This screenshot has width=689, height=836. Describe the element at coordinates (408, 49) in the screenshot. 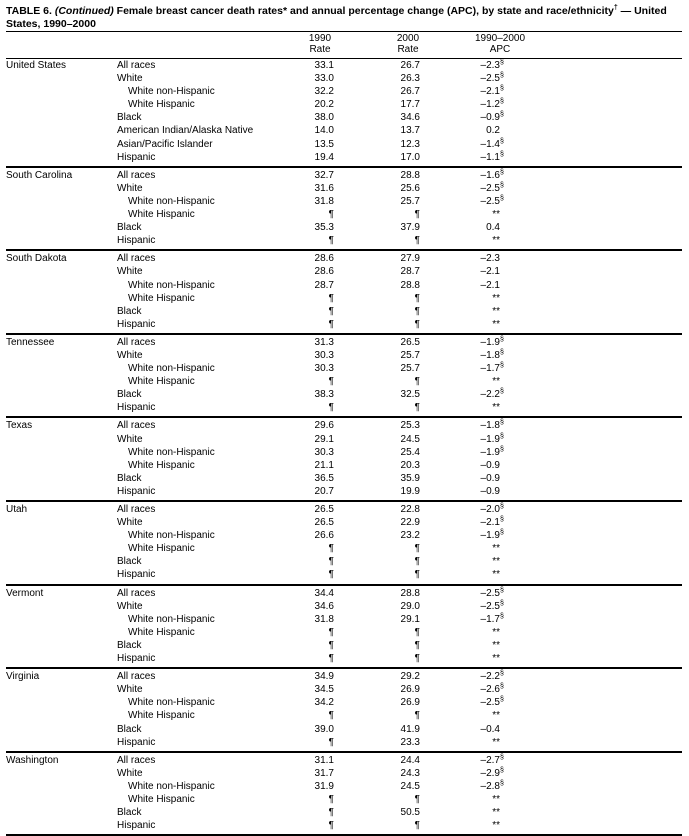

I see `column-head-line: Rate` at that location.